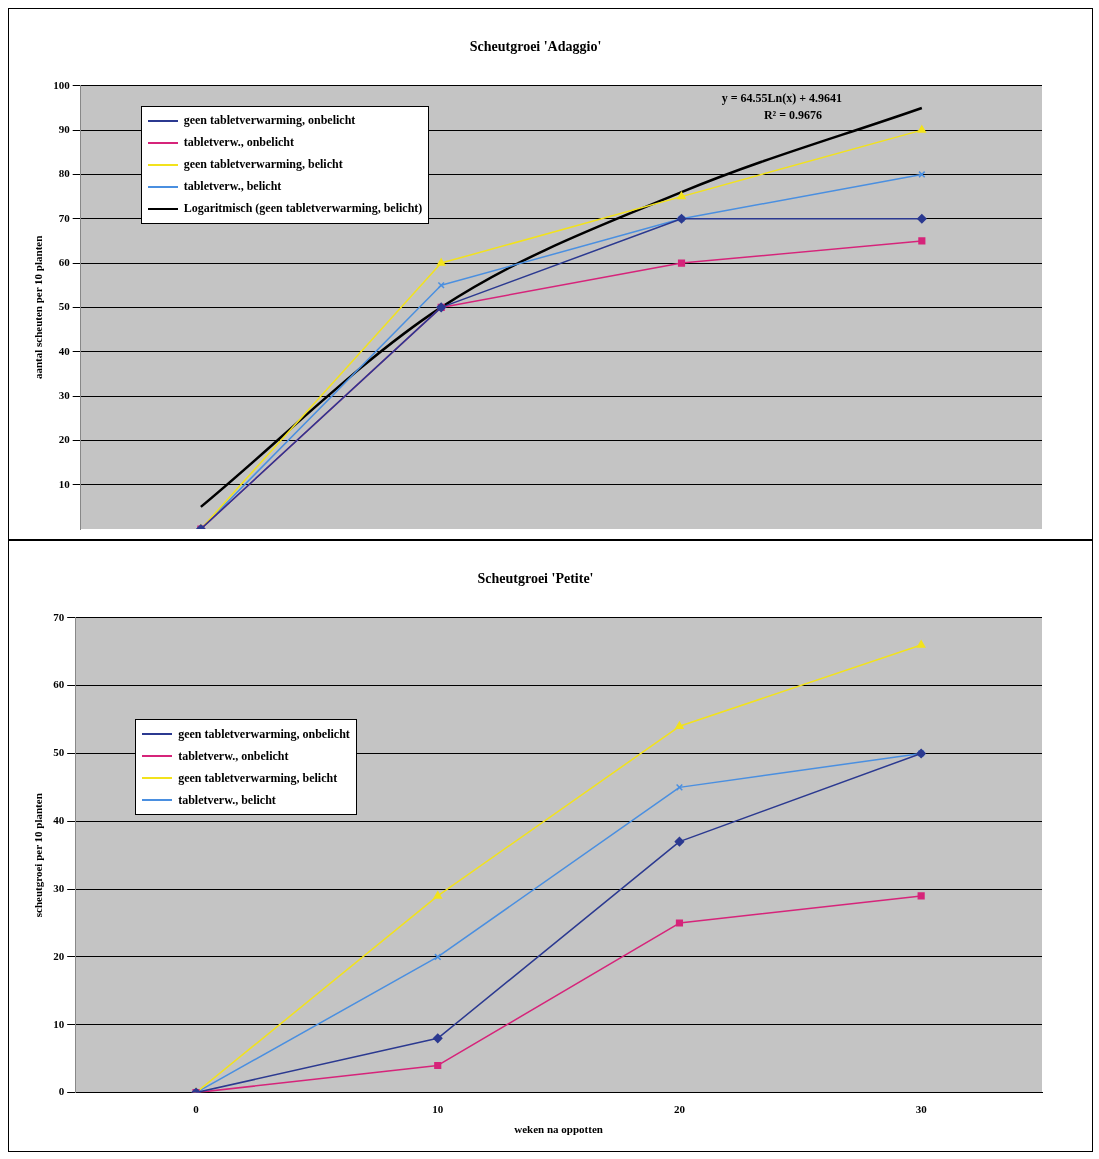 Image resolution: width=1099 pixels, height=1159 pixels. What do you see at coordinates (38, 855) in the screenshot?
I see `y-axis-title: scheutgroei per 10 planten` at bounding box center [38, 855].